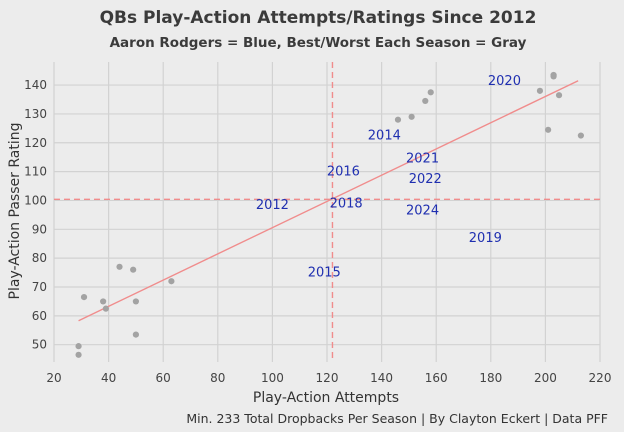  What do you see at coordinates (326, 398) in the screenshot?
I see `x-axis-label: Play-Action Attempts` at bounding box center [326, 398].